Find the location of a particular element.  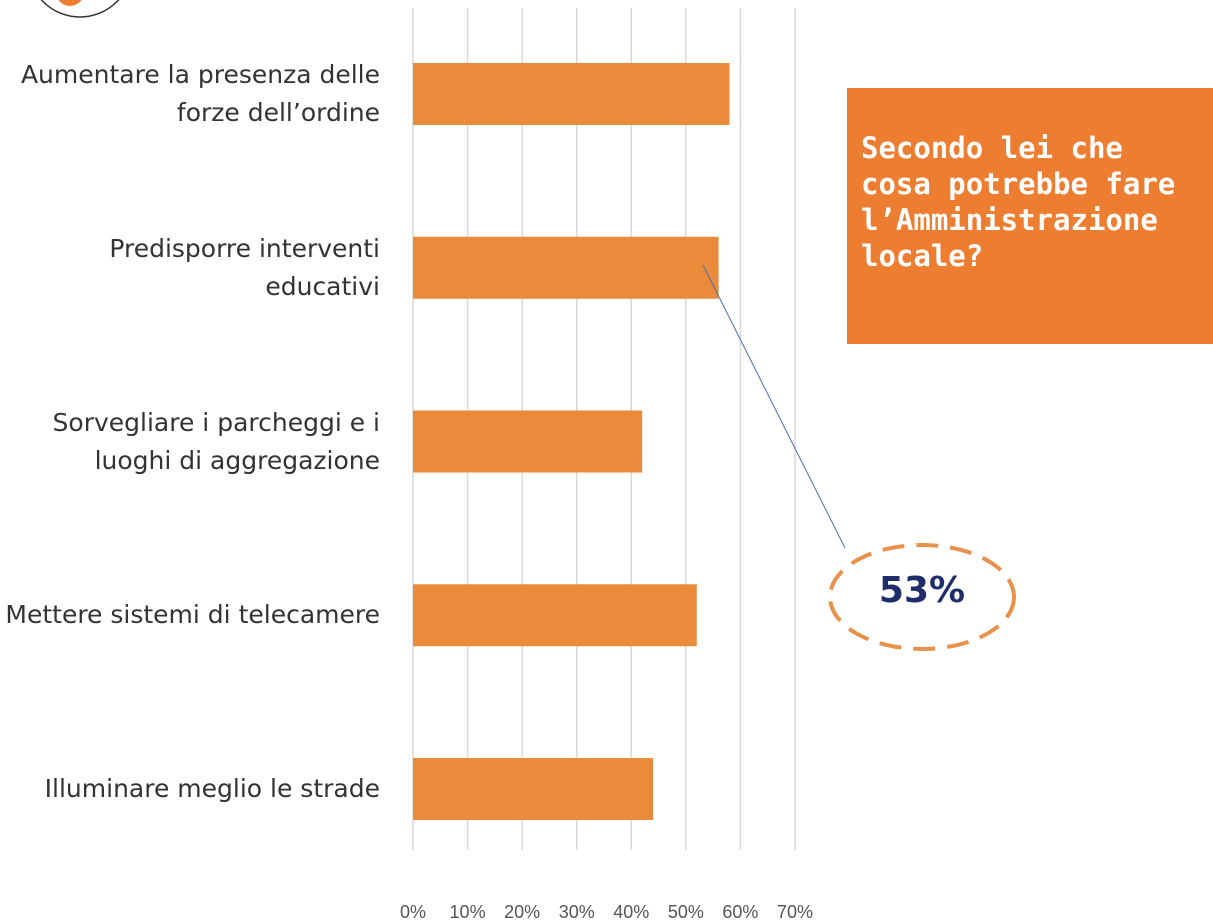

category-label-box: Mettere sistemi di telecamere is located at coordinates (190, 615).